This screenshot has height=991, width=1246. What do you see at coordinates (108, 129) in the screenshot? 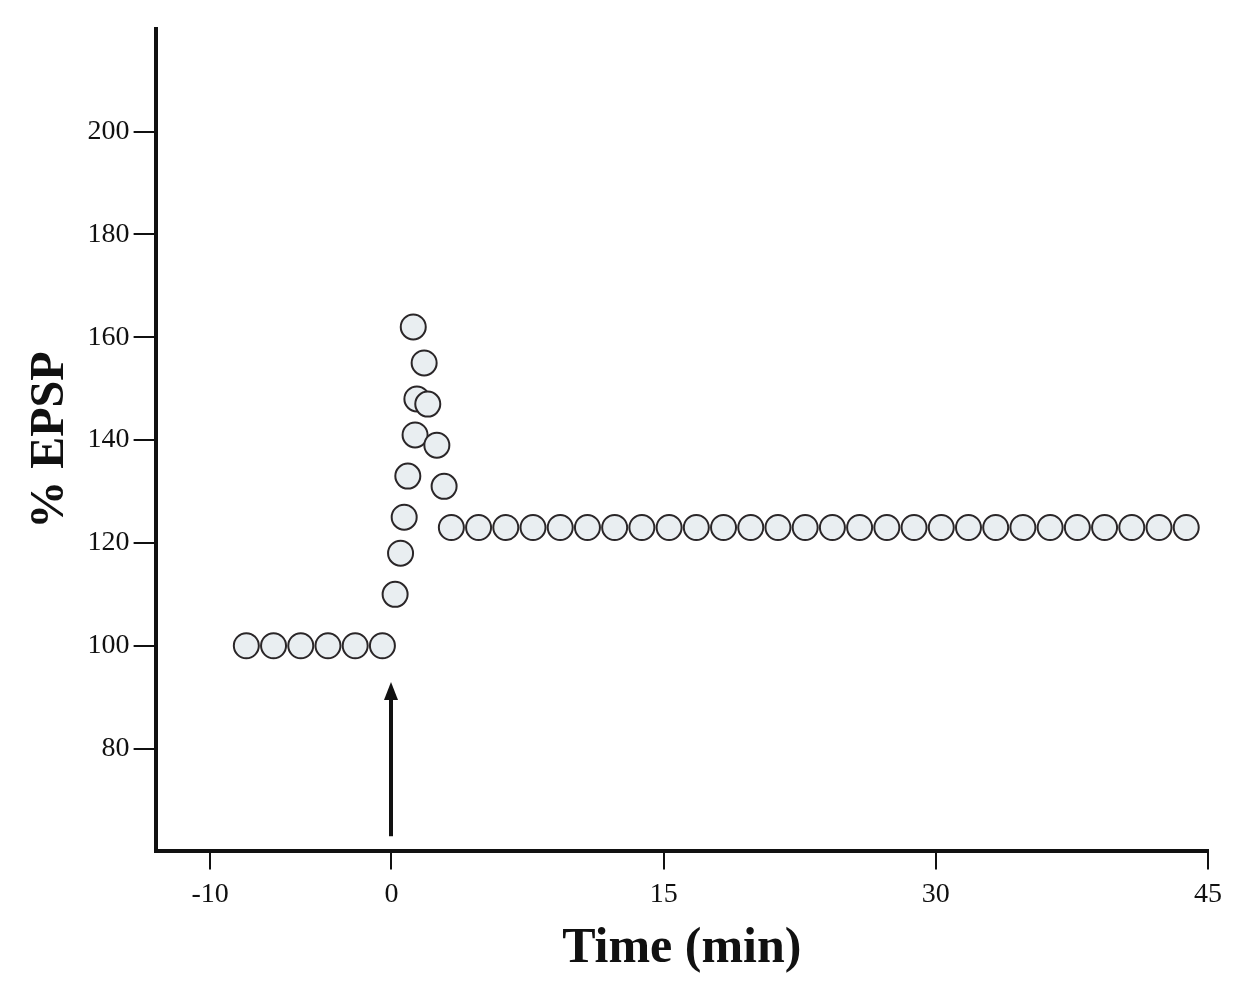
I see `y-tick-label: 200` at bounding box center [108, 129].